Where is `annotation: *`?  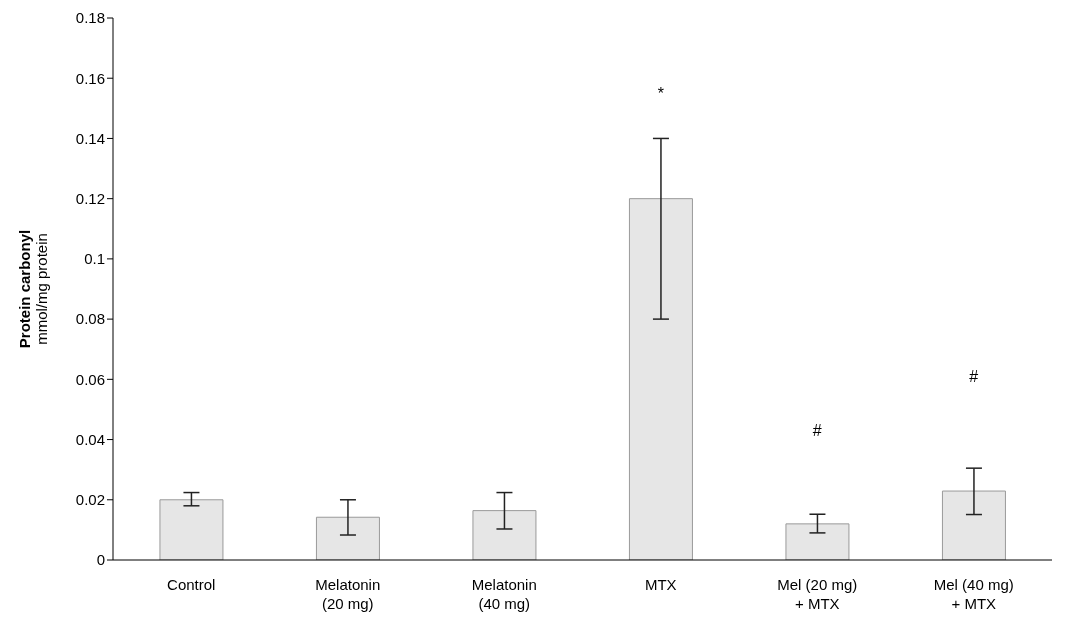
annotation: * is located at coordinates (660, 93).